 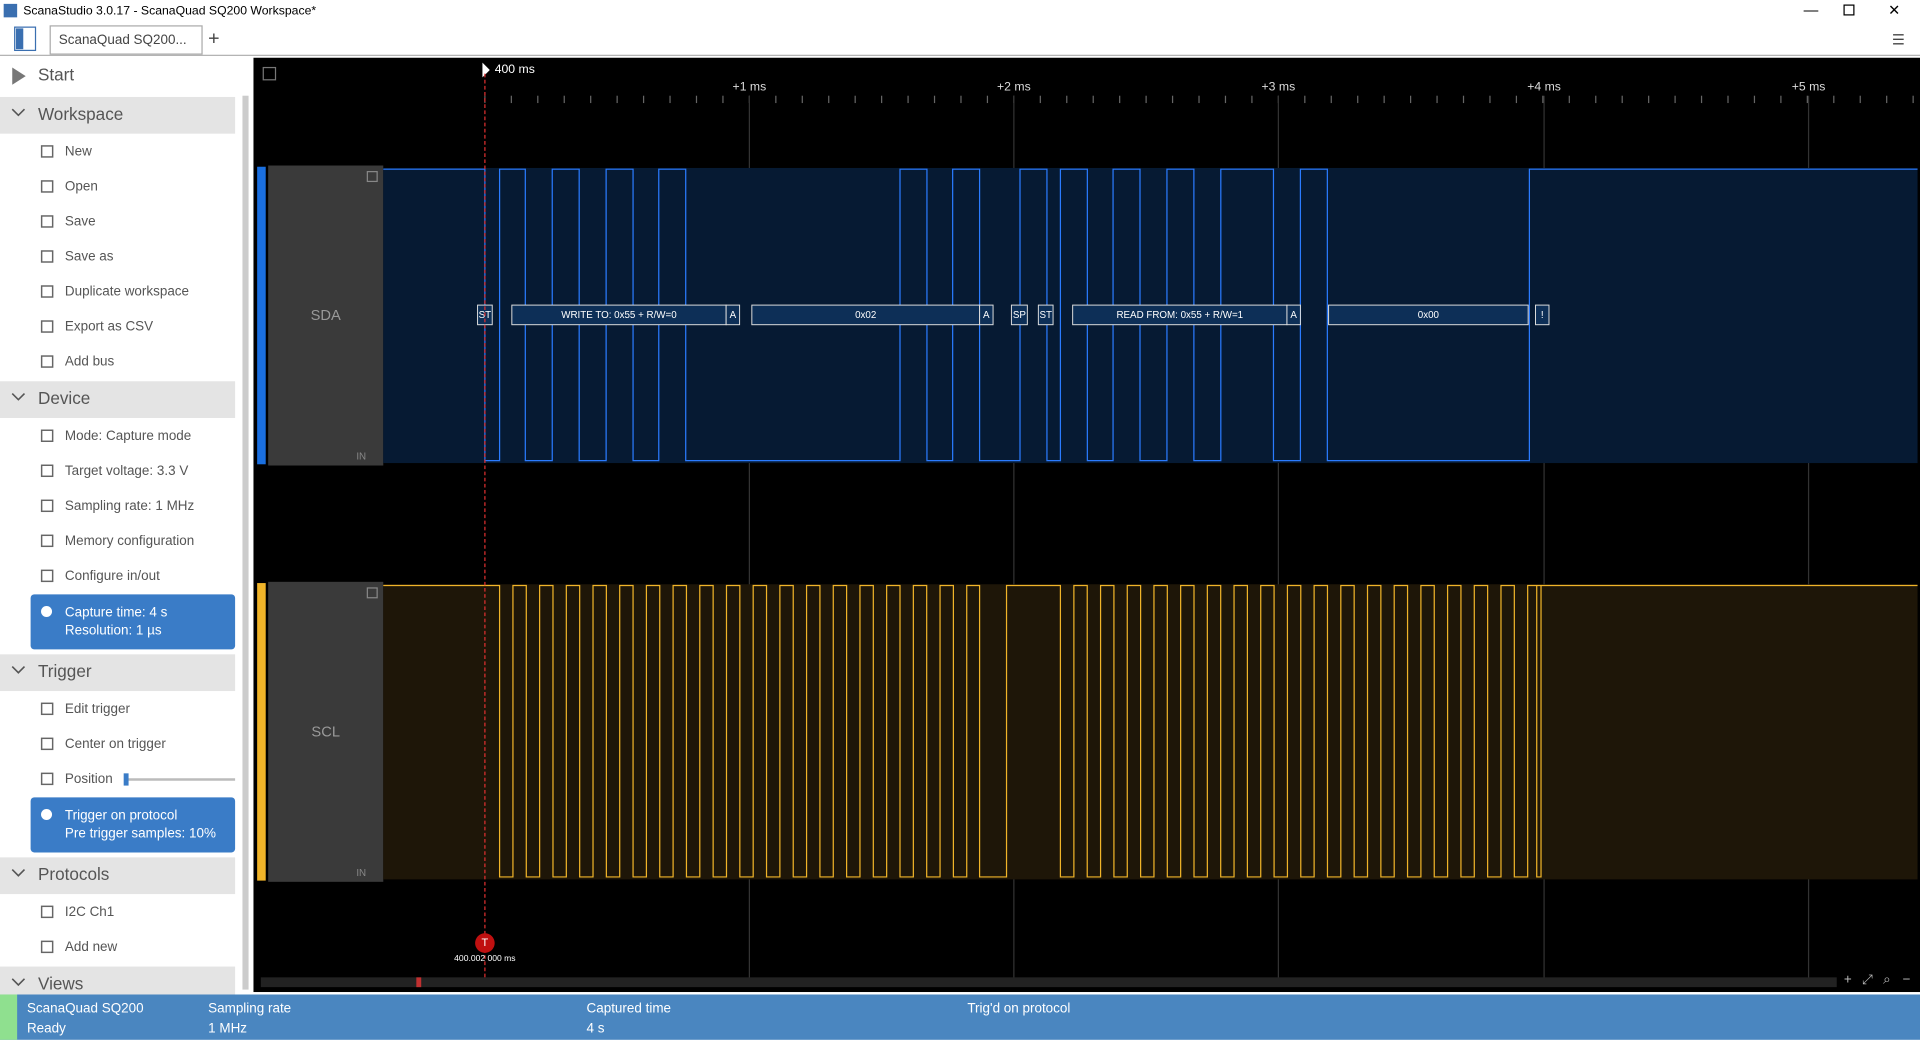 I want to click on frame-label: WRITE TO: 0x55 + R/W=0, so click(x=619, y=315).